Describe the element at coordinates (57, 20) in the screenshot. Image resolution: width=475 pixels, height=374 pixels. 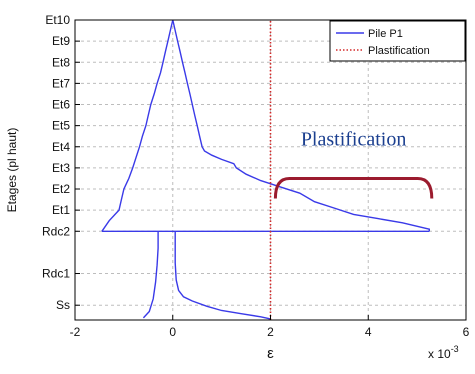
I see `y-tick-label: Et10` at that location.